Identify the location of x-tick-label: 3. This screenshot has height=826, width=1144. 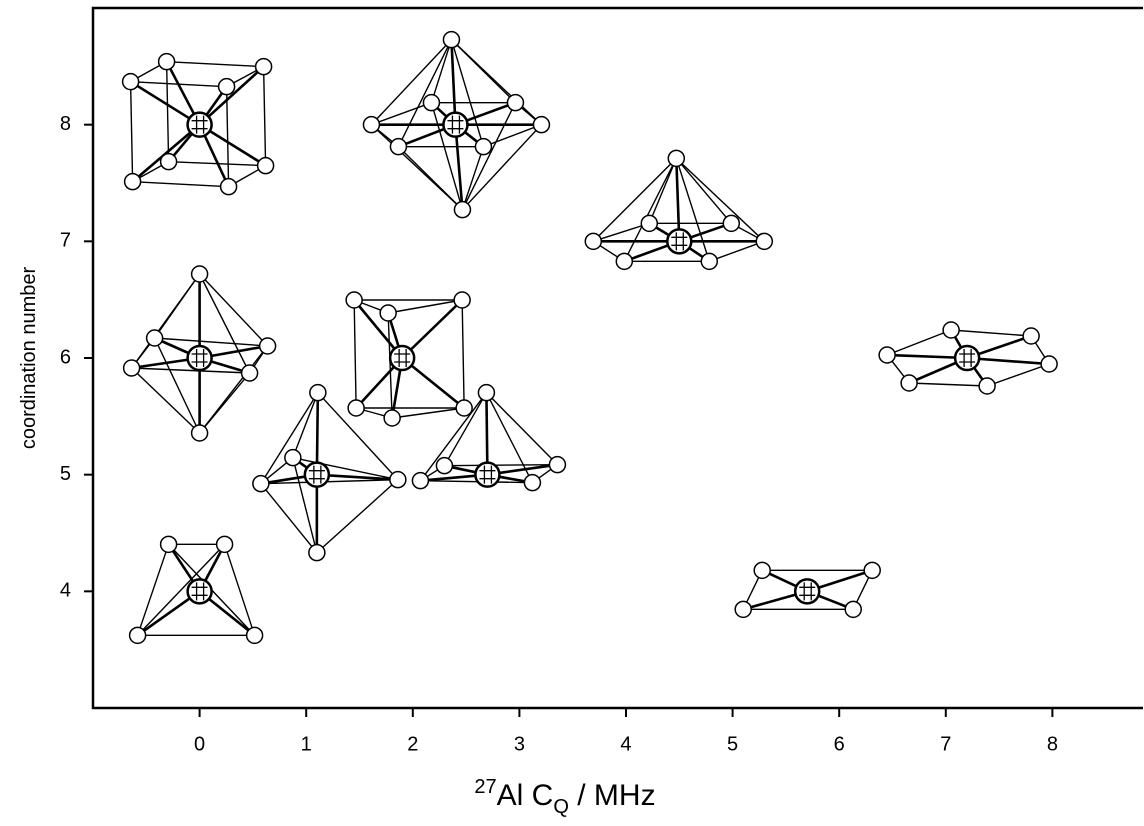
(519, 744).